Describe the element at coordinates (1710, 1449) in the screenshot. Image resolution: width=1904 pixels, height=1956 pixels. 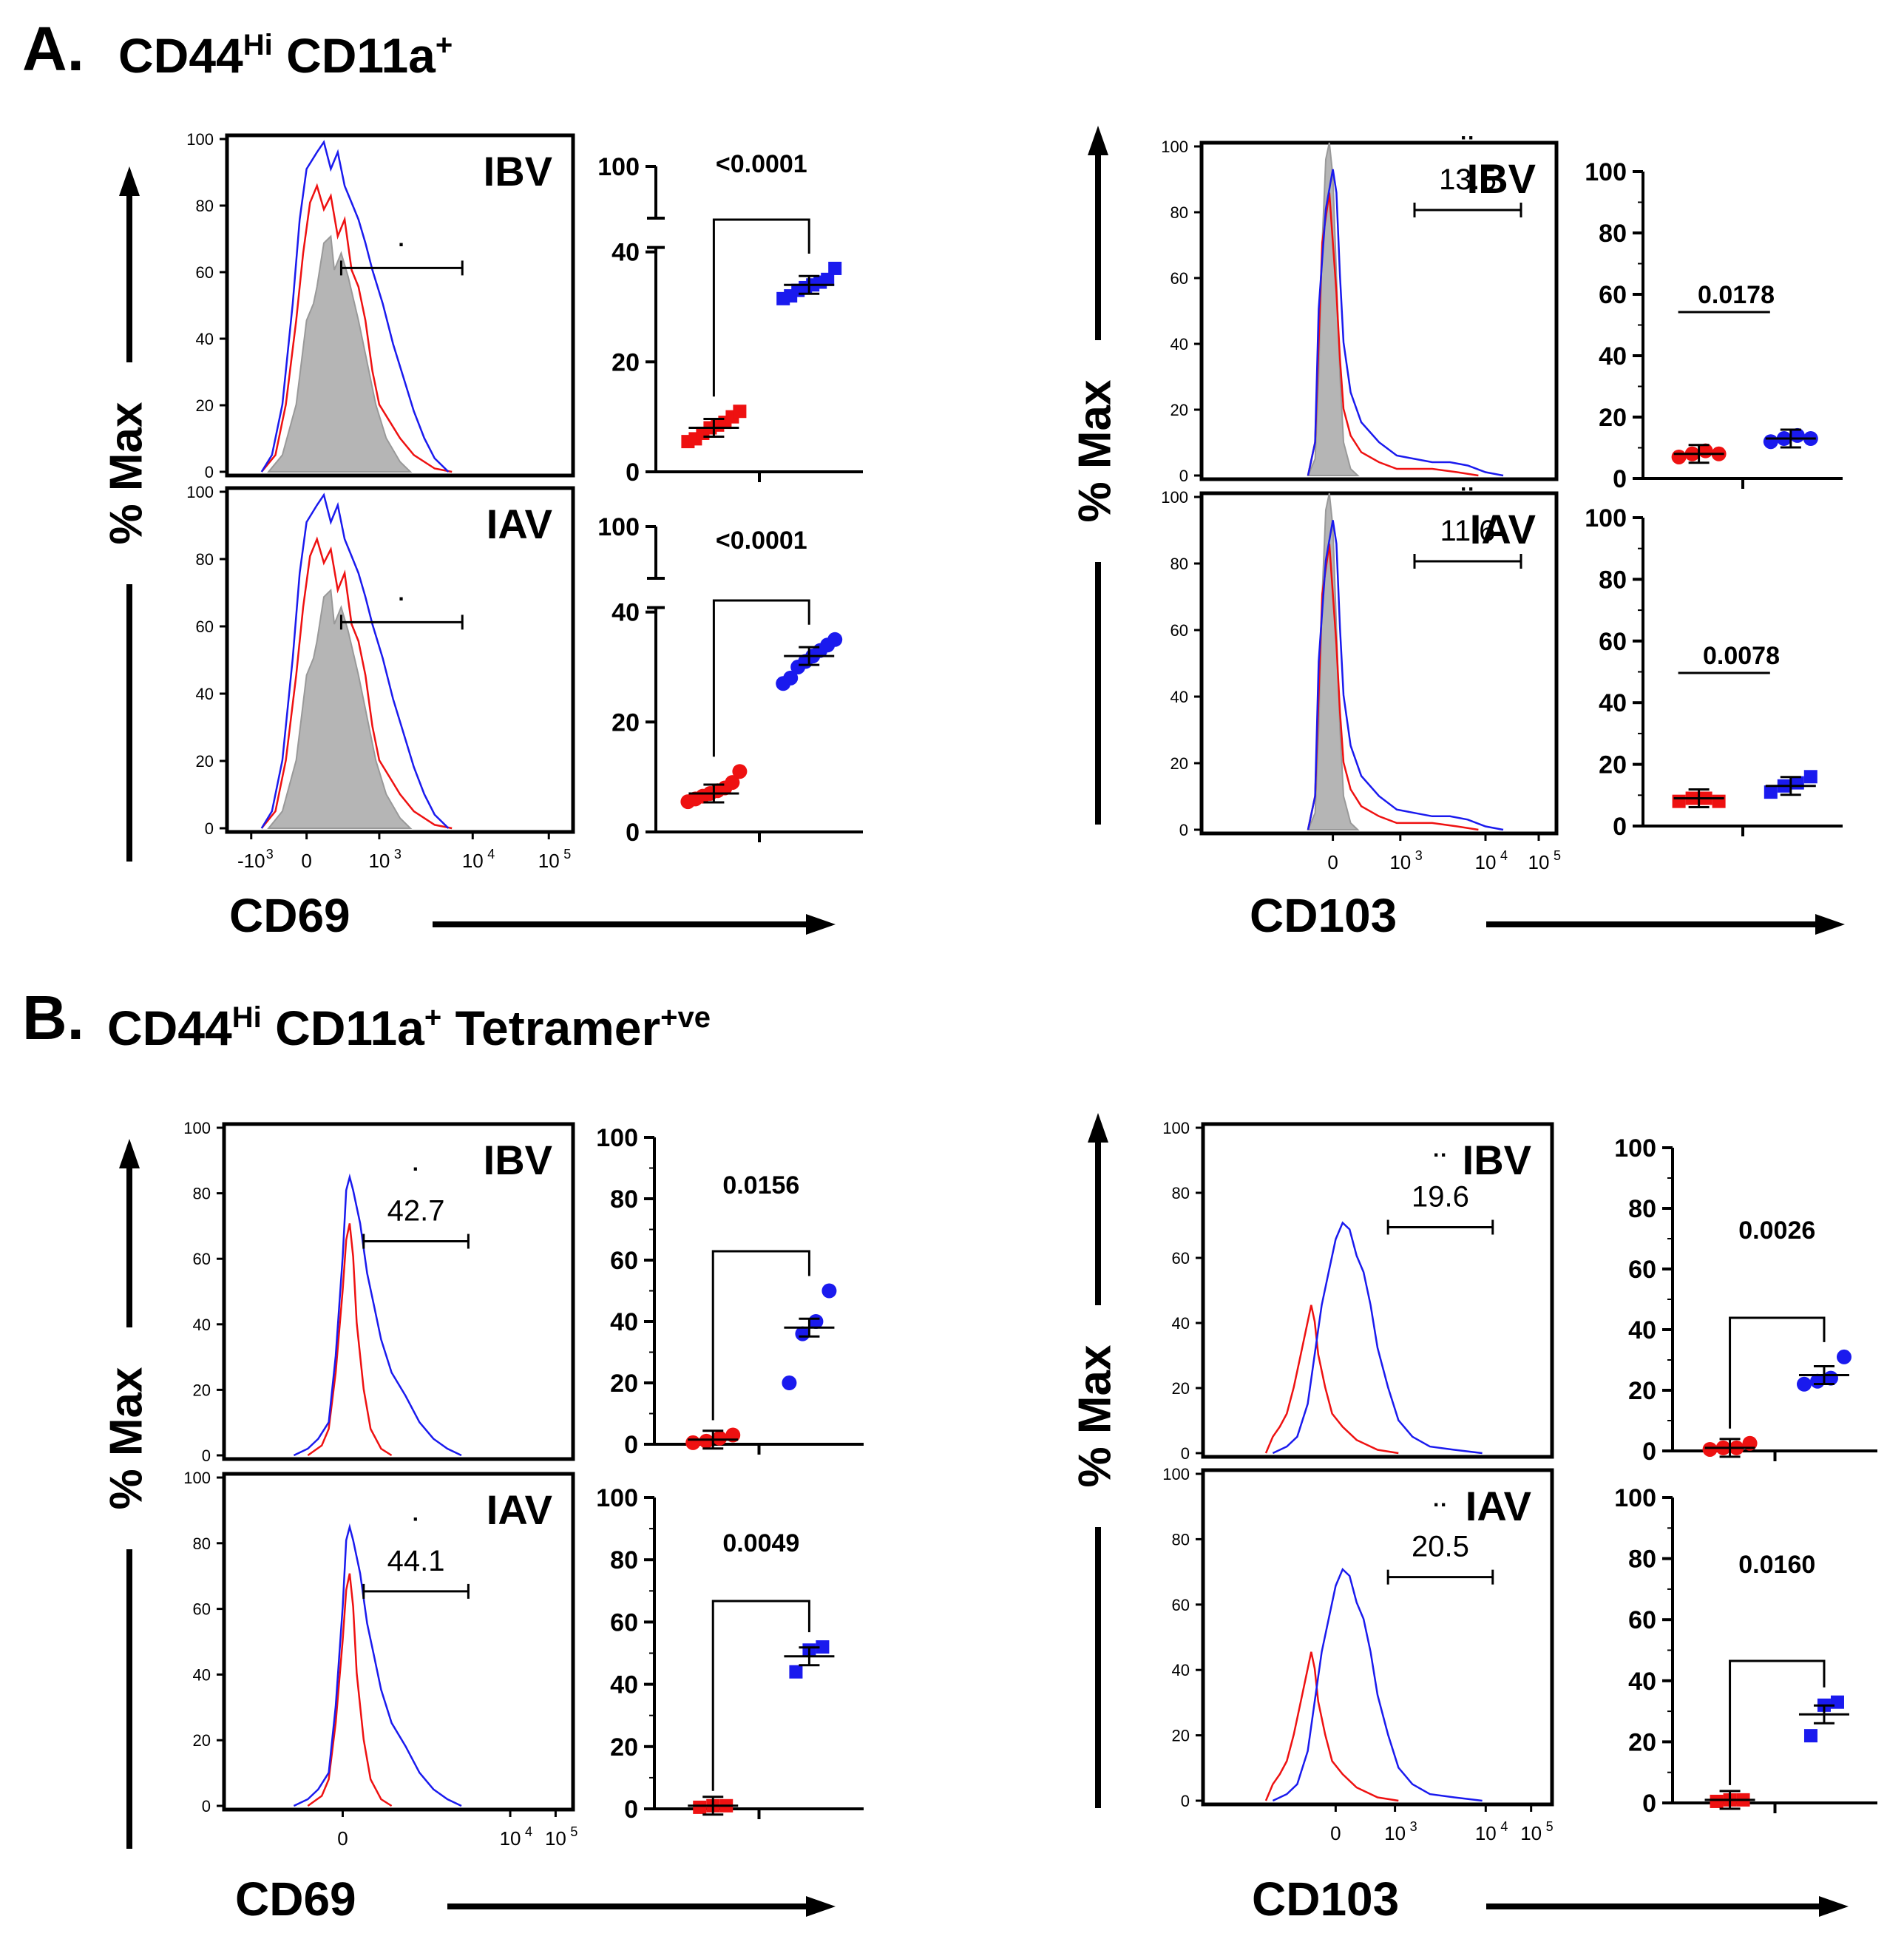
I see `red-group-circle-point` at that location.